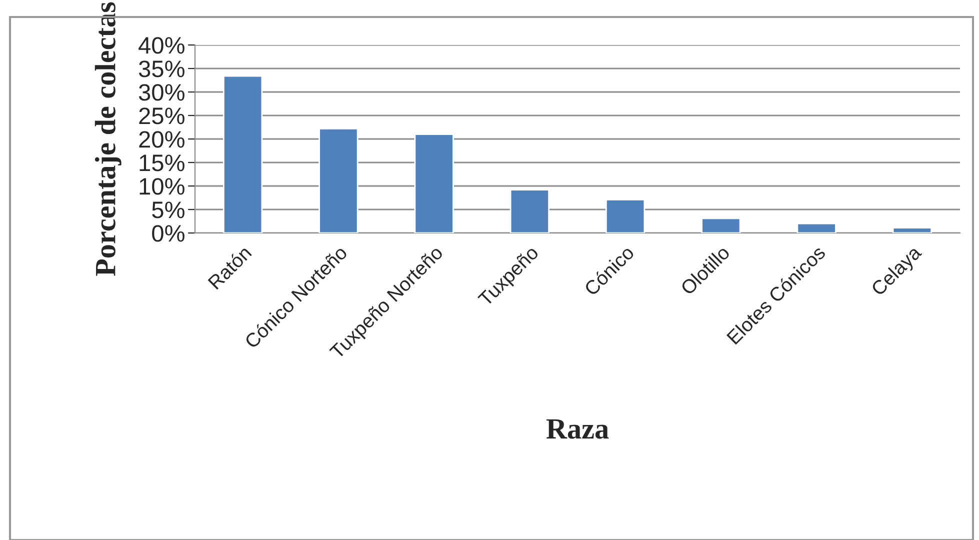 The image size is (979, 540). I want to click on y-tick-label: 30%, so click(161, 92).